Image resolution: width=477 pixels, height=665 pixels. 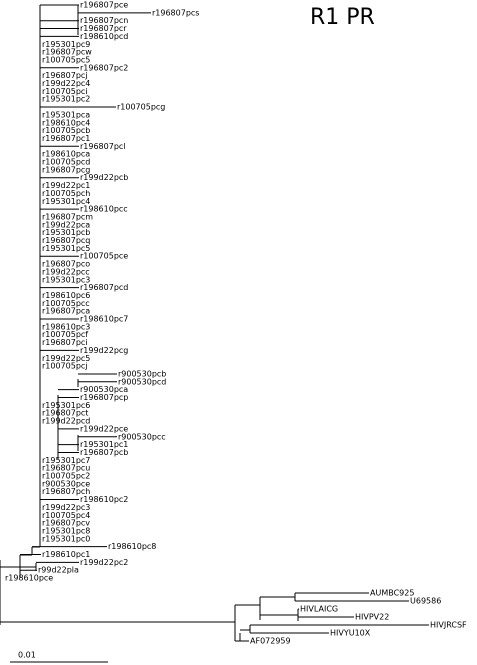 What do you see at coordinates (104, 287) in the screenshot?
I see `leaf-label: r196807pcd` at bounding box center [104, 287].